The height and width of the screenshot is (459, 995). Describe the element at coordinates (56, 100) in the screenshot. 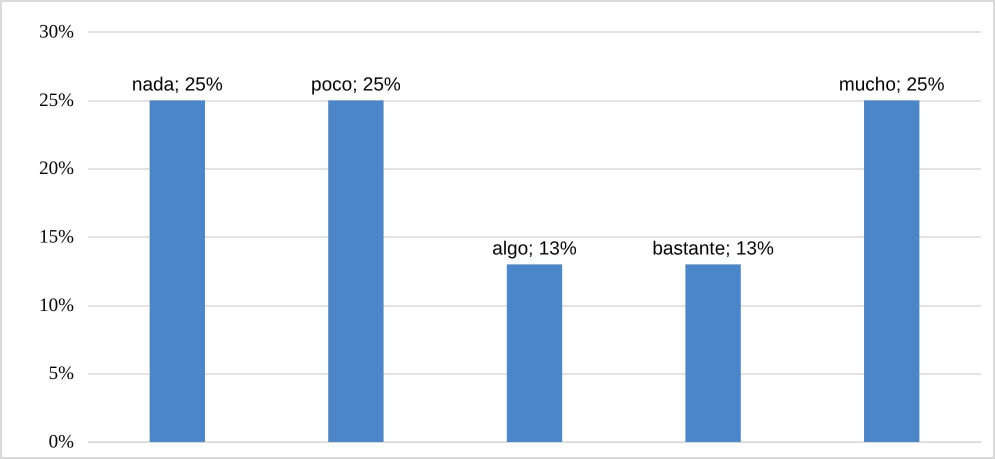

I see `y-tick-label: 25%` at that location.